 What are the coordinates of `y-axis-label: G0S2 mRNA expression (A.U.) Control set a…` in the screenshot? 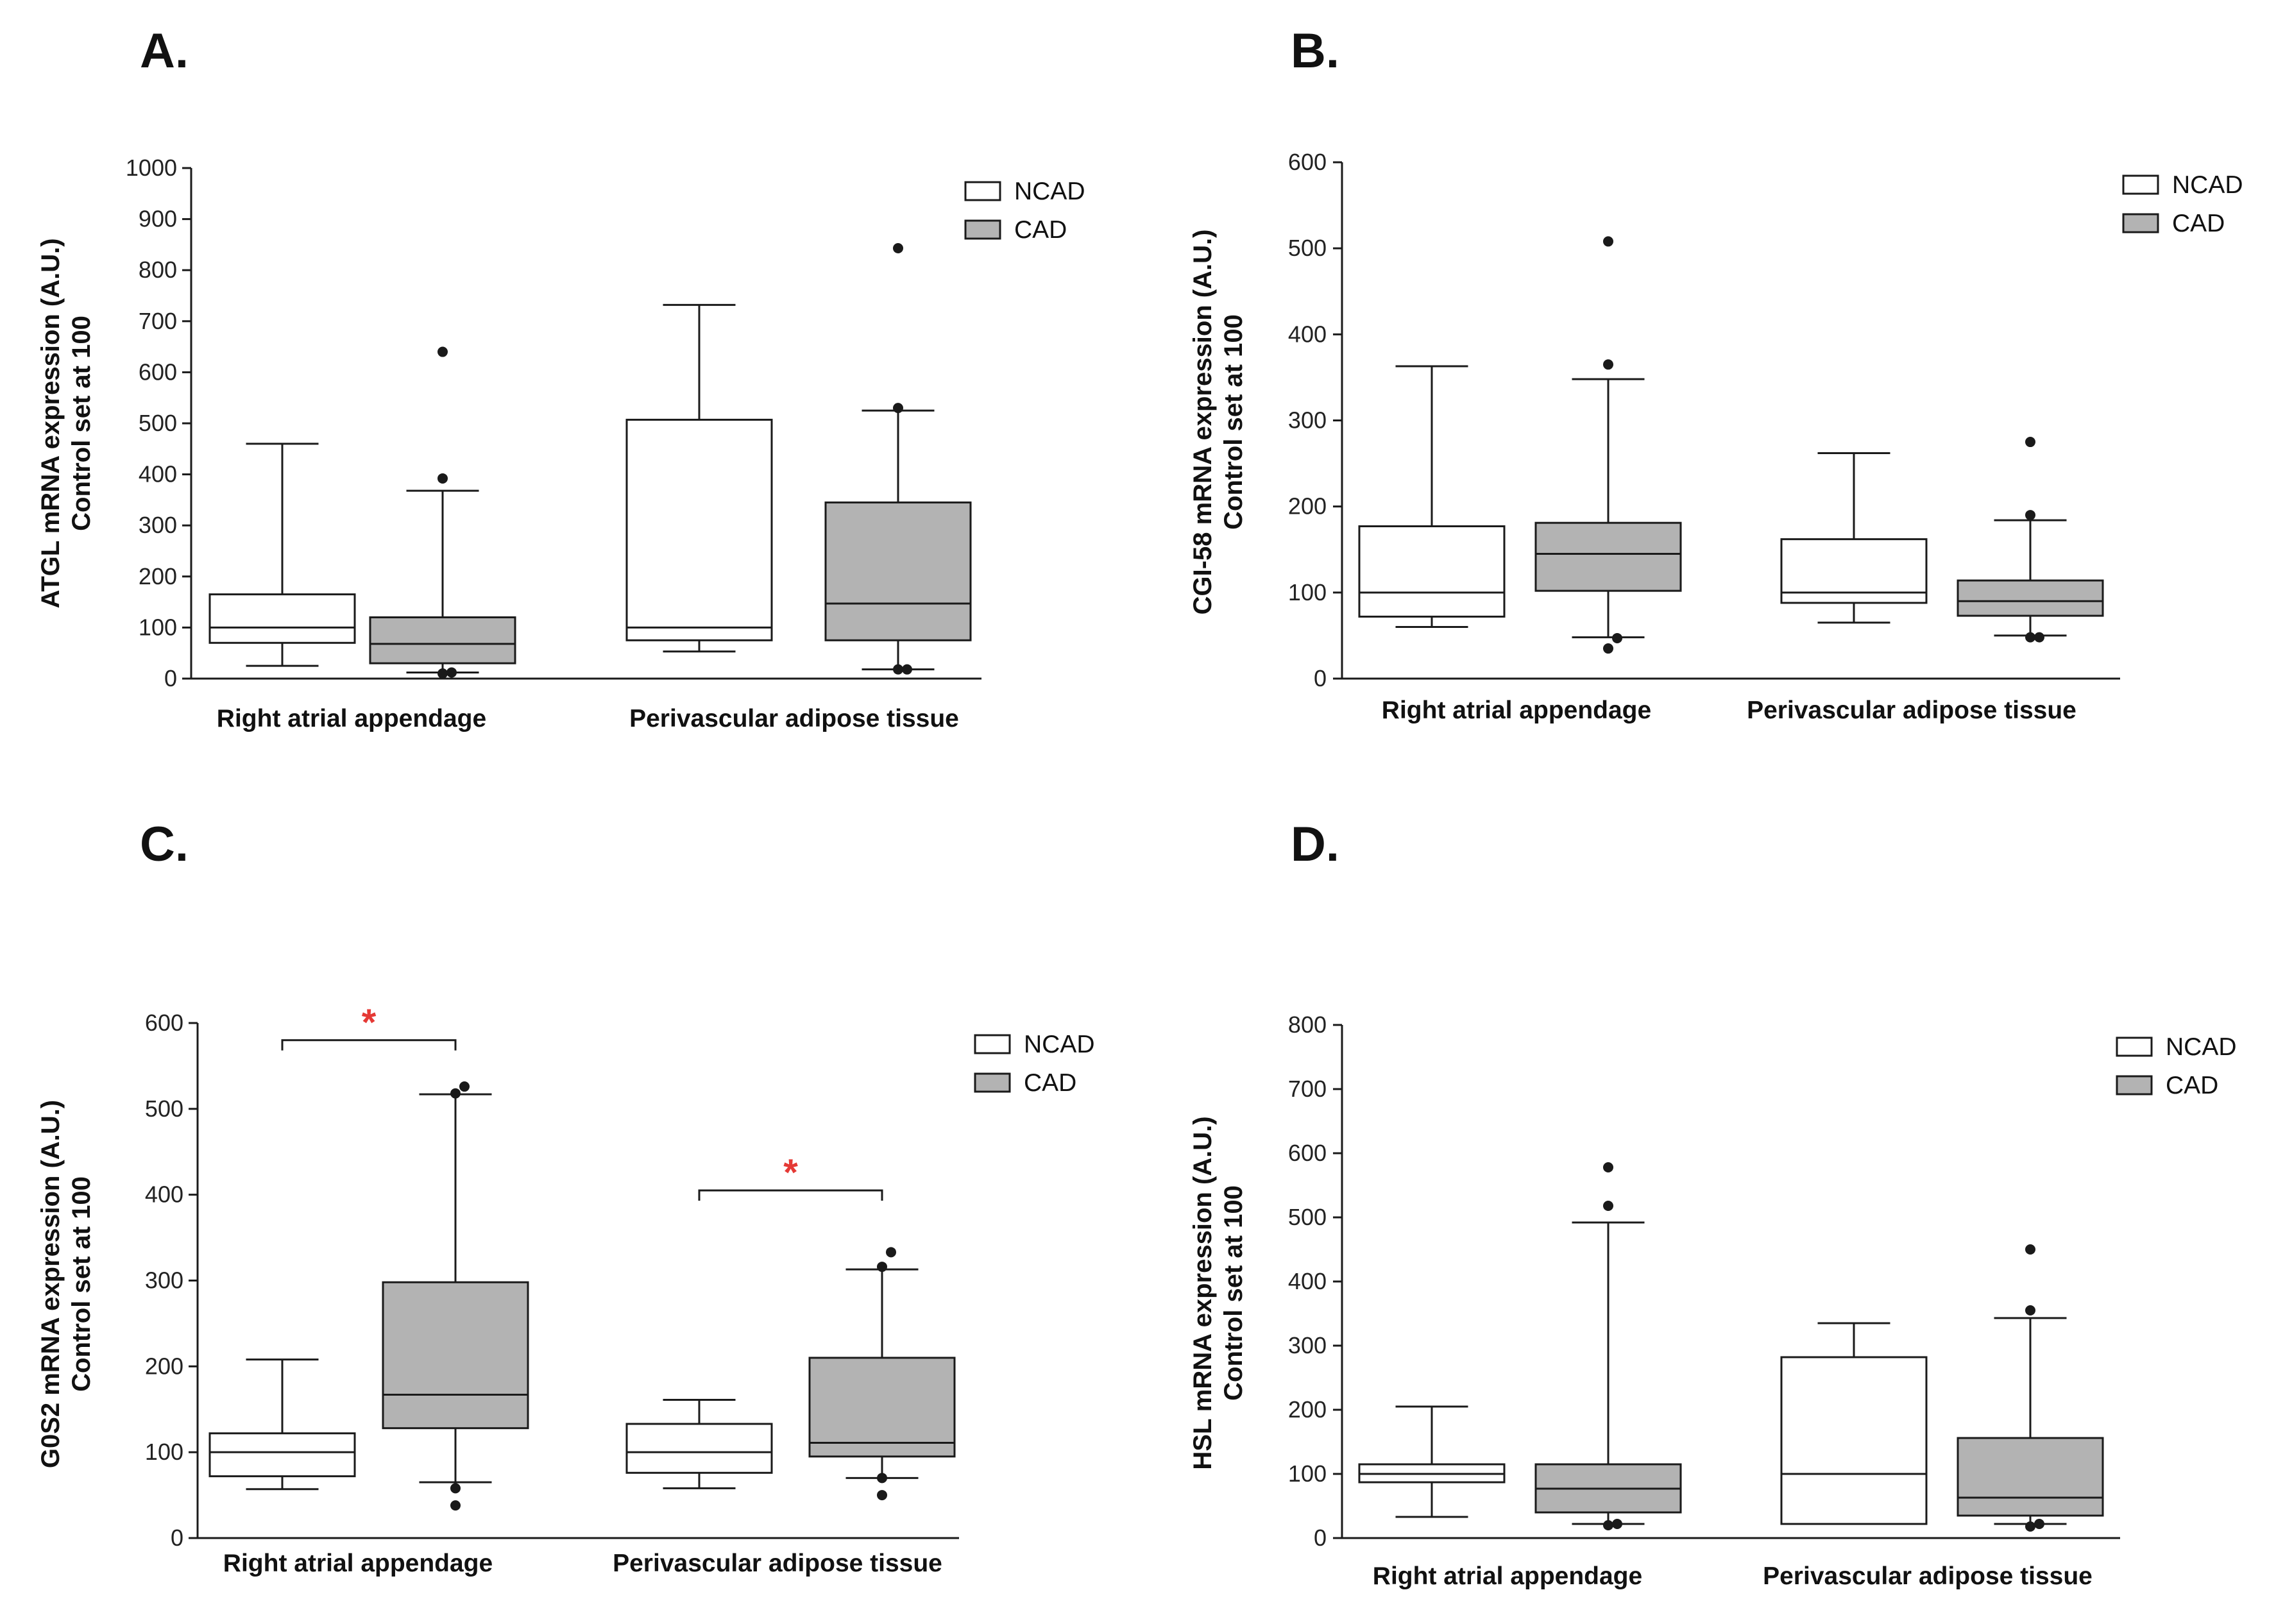 It's located at (66, 1284).